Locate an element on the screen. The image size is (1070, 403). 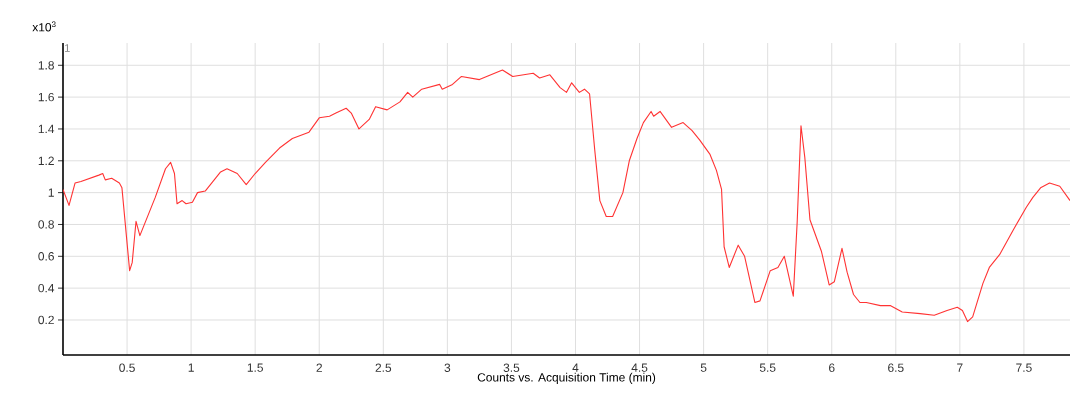
x-tick-label: 5.5 is located at coordinates (767, 367).